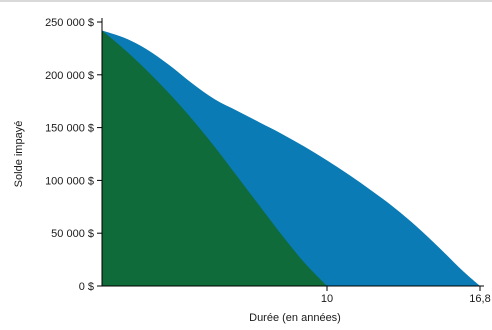 The height and width of the screenshot is (330, 492). What do you see at coordinates (69, 181) in the screenshot?
I see `y-tick-label: 100 000 $` at bounding box center [69, 181].